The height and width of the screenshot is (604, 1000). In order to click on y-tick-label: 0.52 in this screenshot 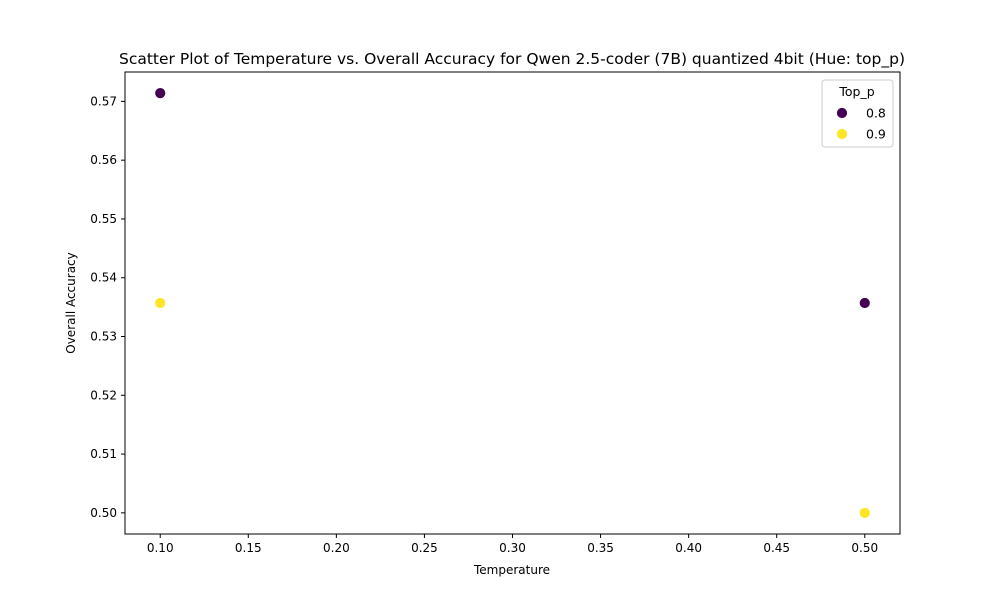, I will do `click(103, 395)`.